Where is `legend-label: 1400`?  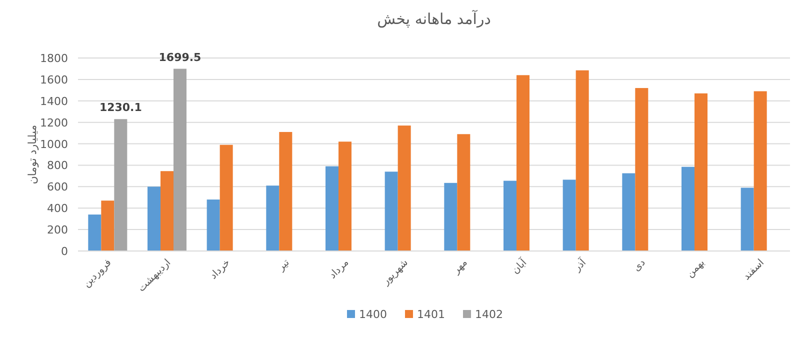 legend-label: 1400 is located at coordinates (373, 314).